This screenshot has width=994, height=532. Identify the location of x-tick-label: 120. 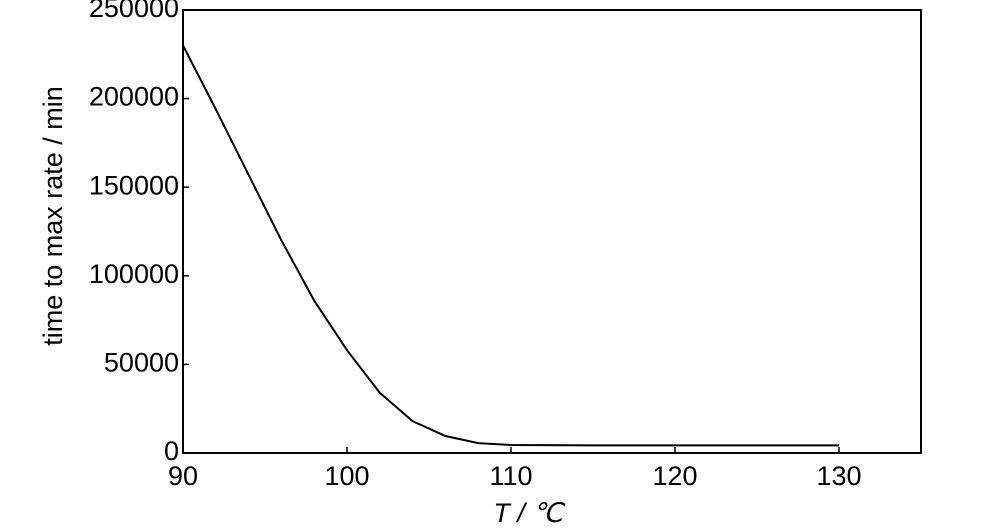
(674, 476).